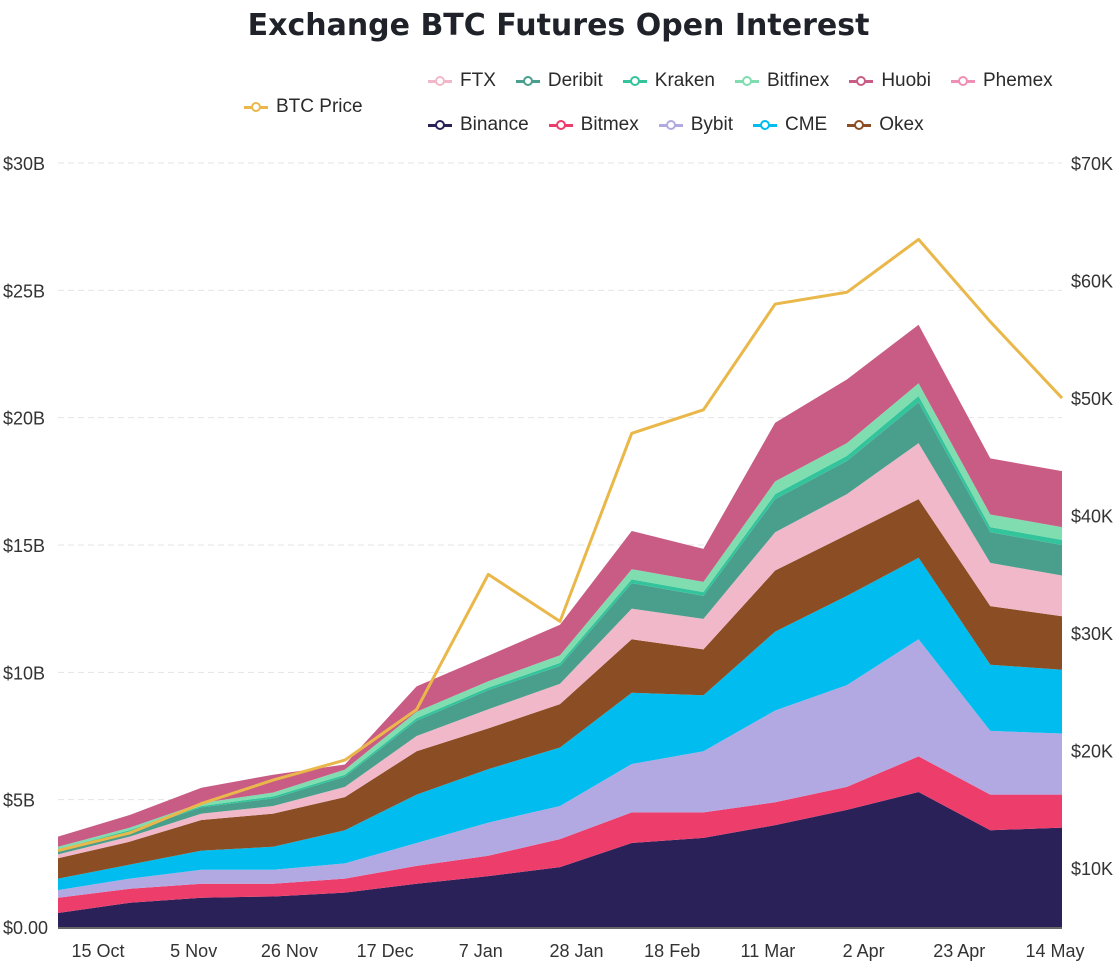 The image size is (1117, 970). I want to click on legend-label: BTC Price, so click(319, 106).